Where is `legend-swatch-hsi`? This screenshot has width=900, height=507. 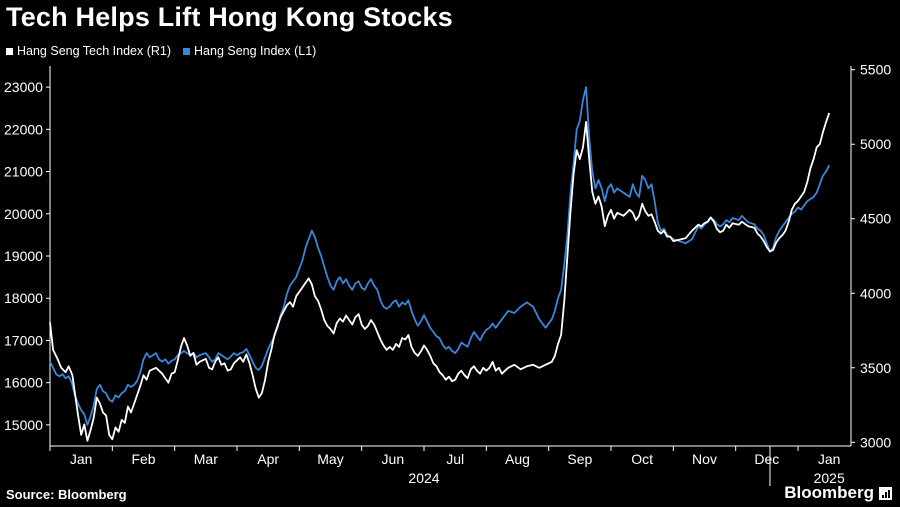 legend-swatch-hsi is located at coordinates (187, 51).